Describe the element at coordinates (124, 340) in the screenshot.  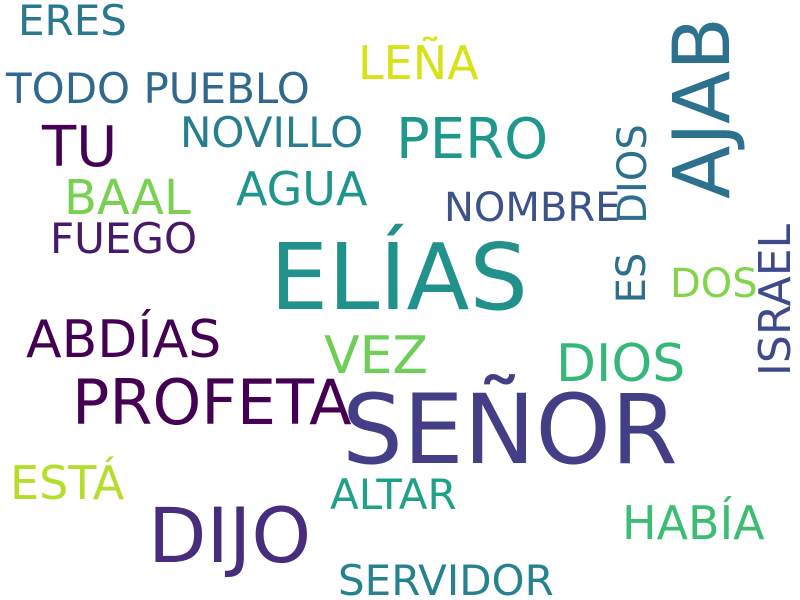
I see `word-abdias: ABDÍAS` at that location.